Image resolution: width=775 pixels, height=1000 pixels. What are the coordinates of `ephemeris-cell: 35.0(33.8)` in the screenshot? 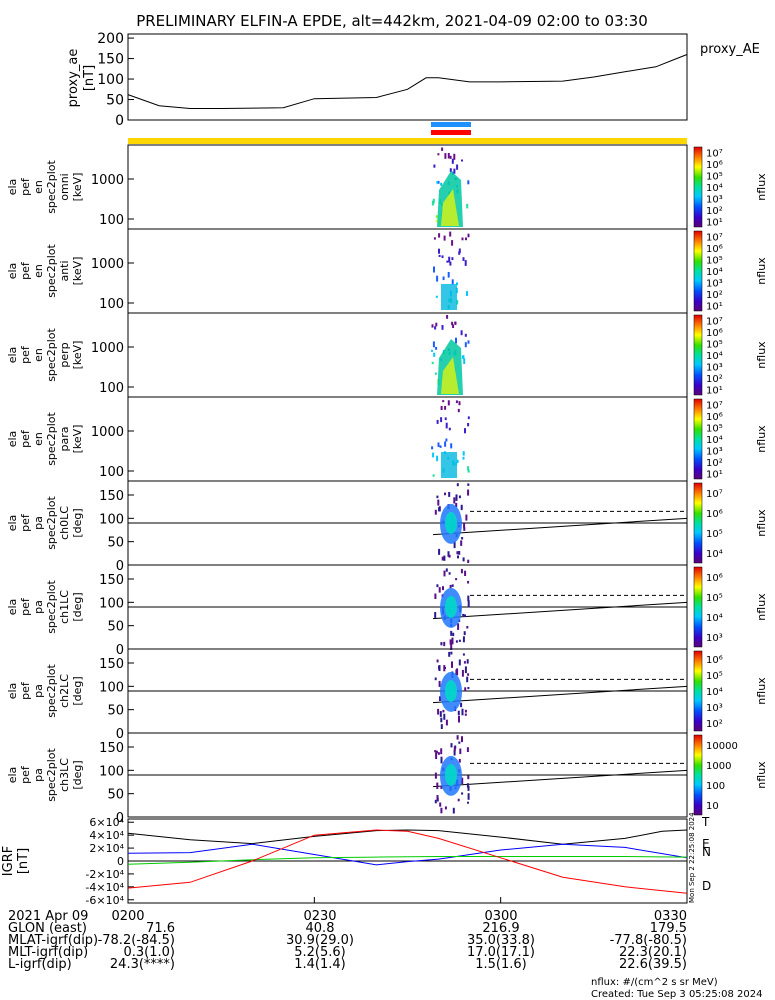 It's located at (501, 940).